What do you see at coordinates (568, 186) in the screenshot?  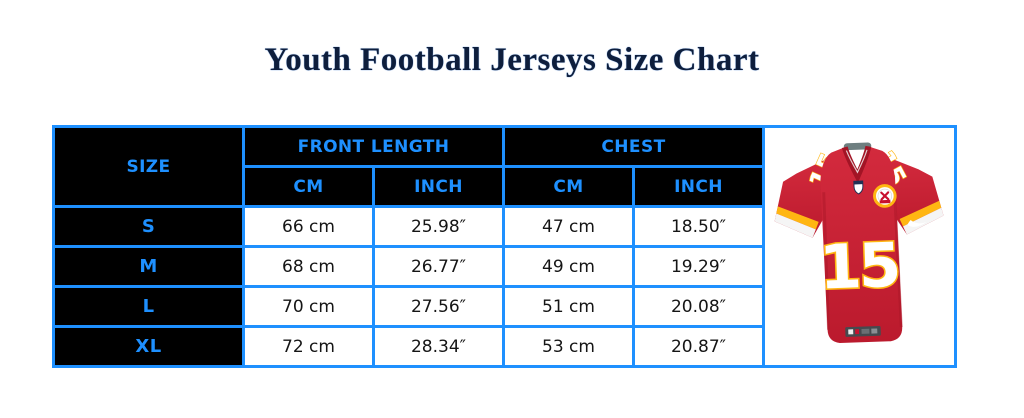 I see `chest-cm-header: CM` at bounding box center [568, 186].